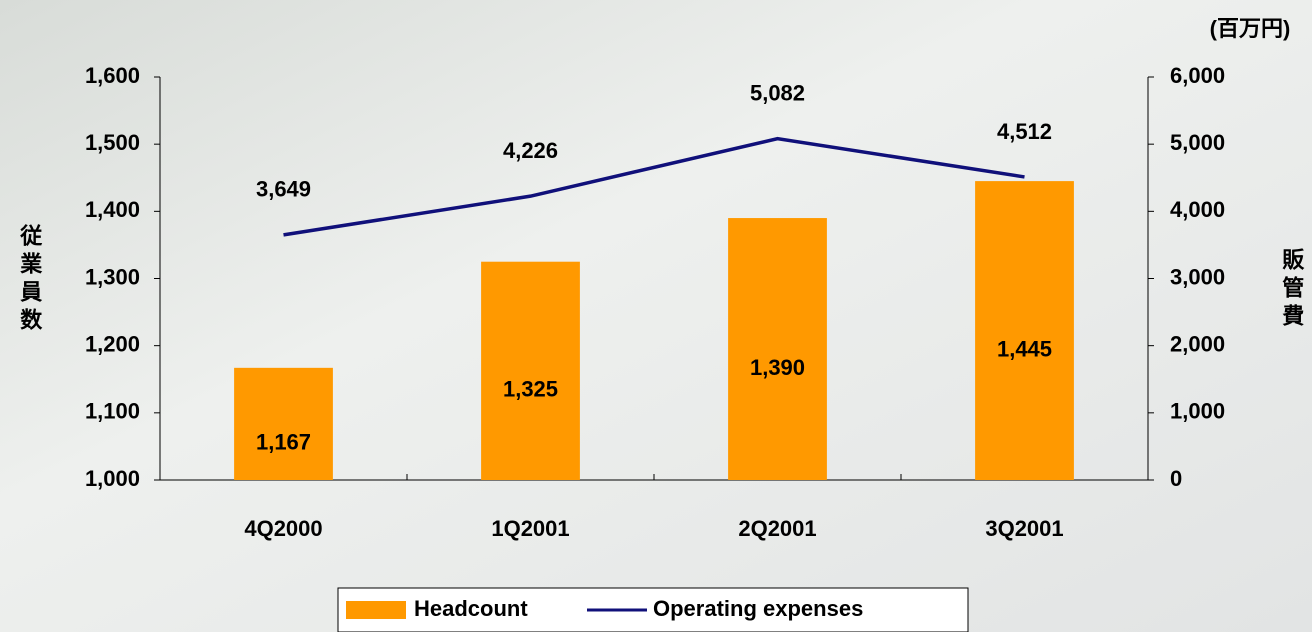  Describe the element at coordinates (758, 608) in the screenshot. I see `legend-label: Operating expenses` at that location.